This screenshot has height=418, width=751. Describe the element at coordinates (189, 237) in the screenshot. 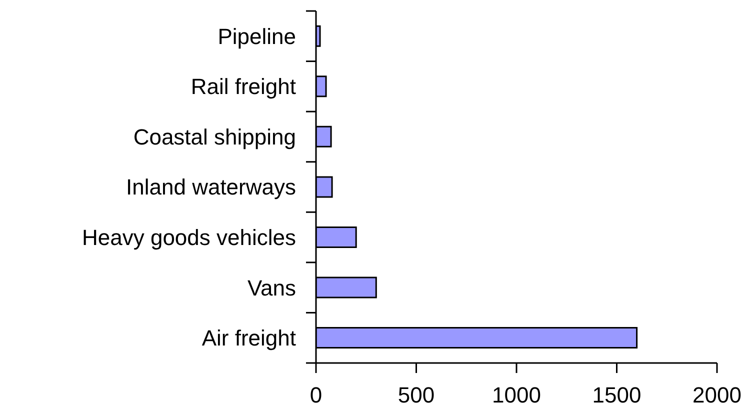

I see `y-tick-label: Heavy goods vehicles` at that location.